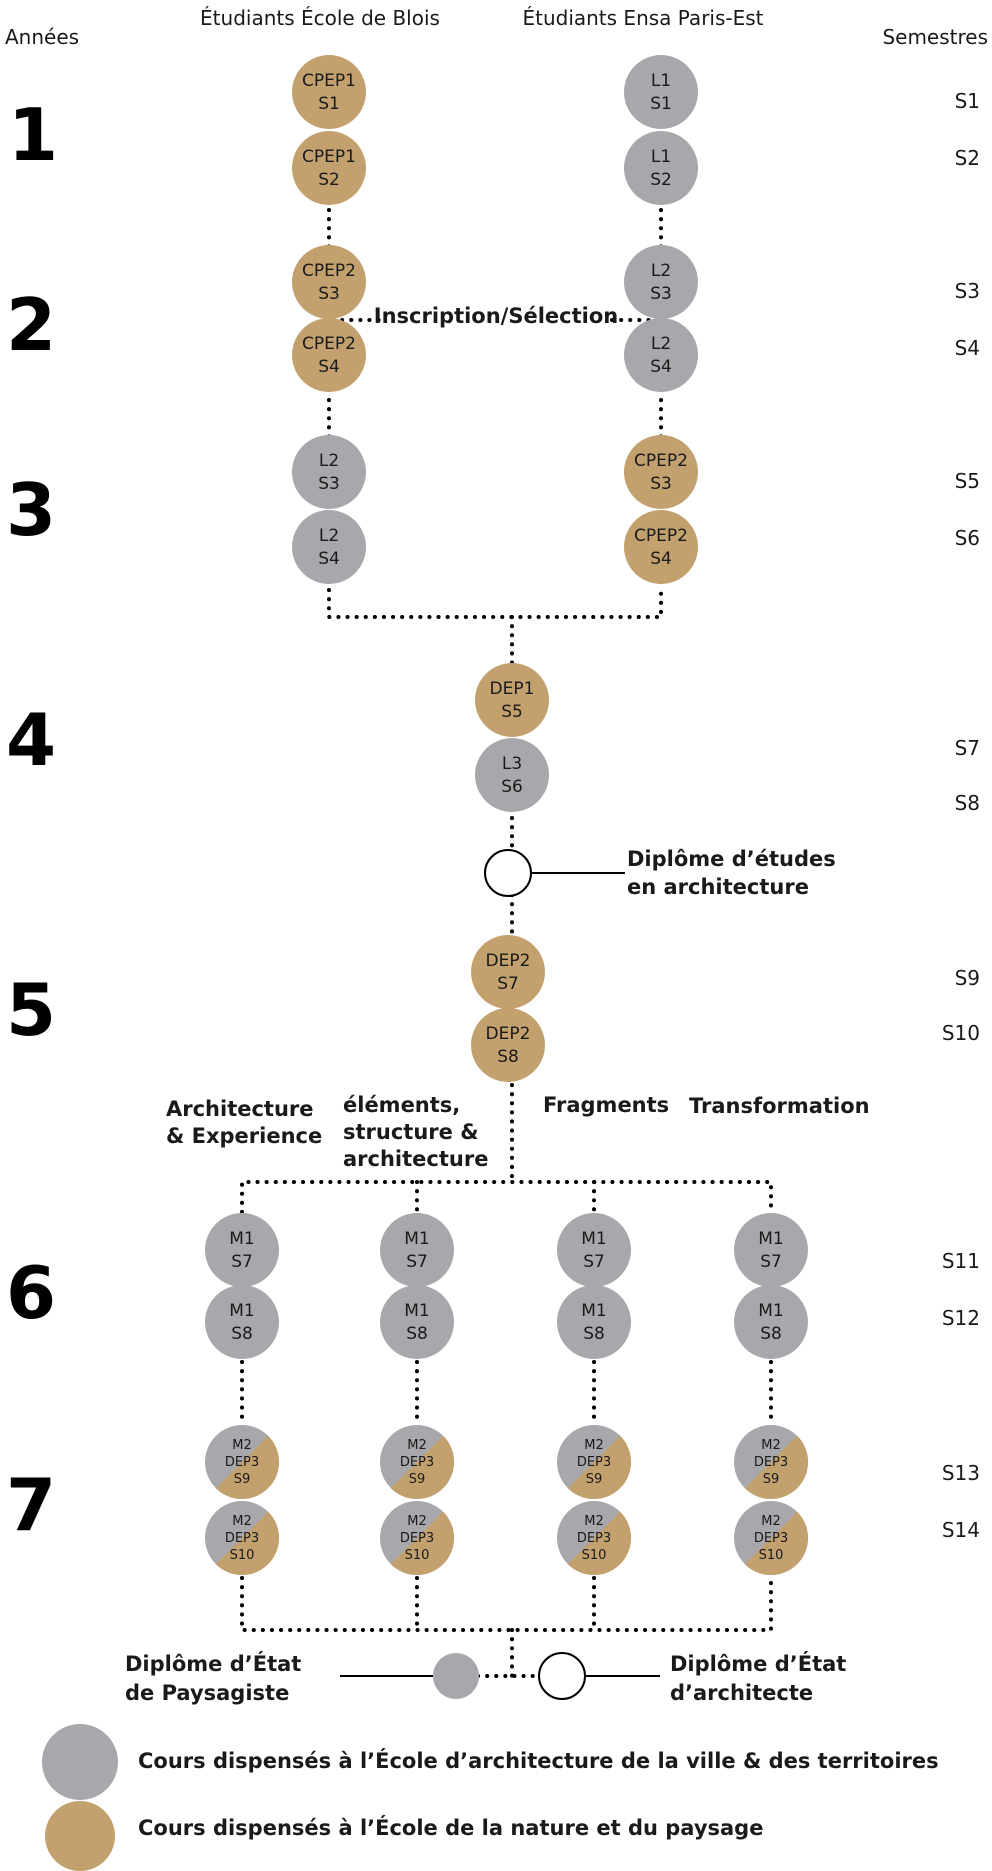 The width and height of the screenshot is (992, 1871). Describe the element at coordinates (935, 37) in the screenshot. I see `header-semesters: Semestres` at that location.